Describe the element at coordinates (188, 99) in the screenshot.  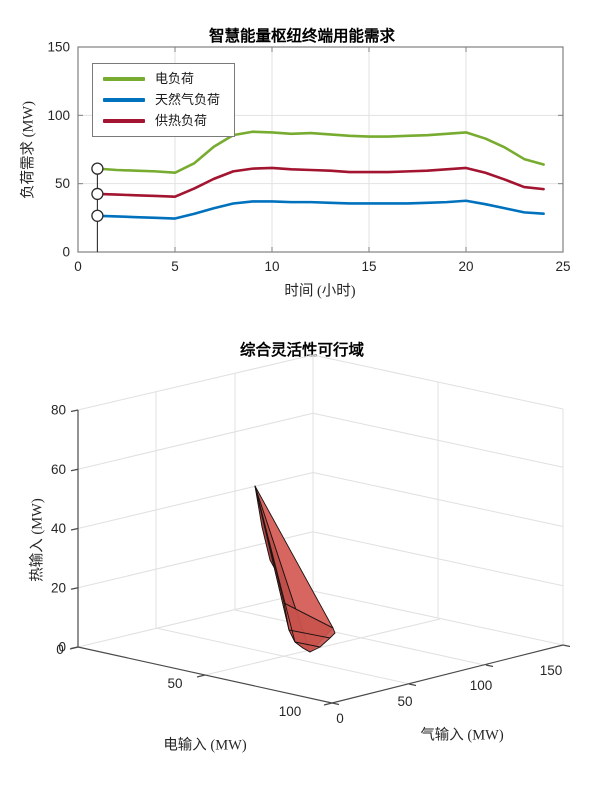
I see `legend-label-gas: 天然气负荷` at that location.